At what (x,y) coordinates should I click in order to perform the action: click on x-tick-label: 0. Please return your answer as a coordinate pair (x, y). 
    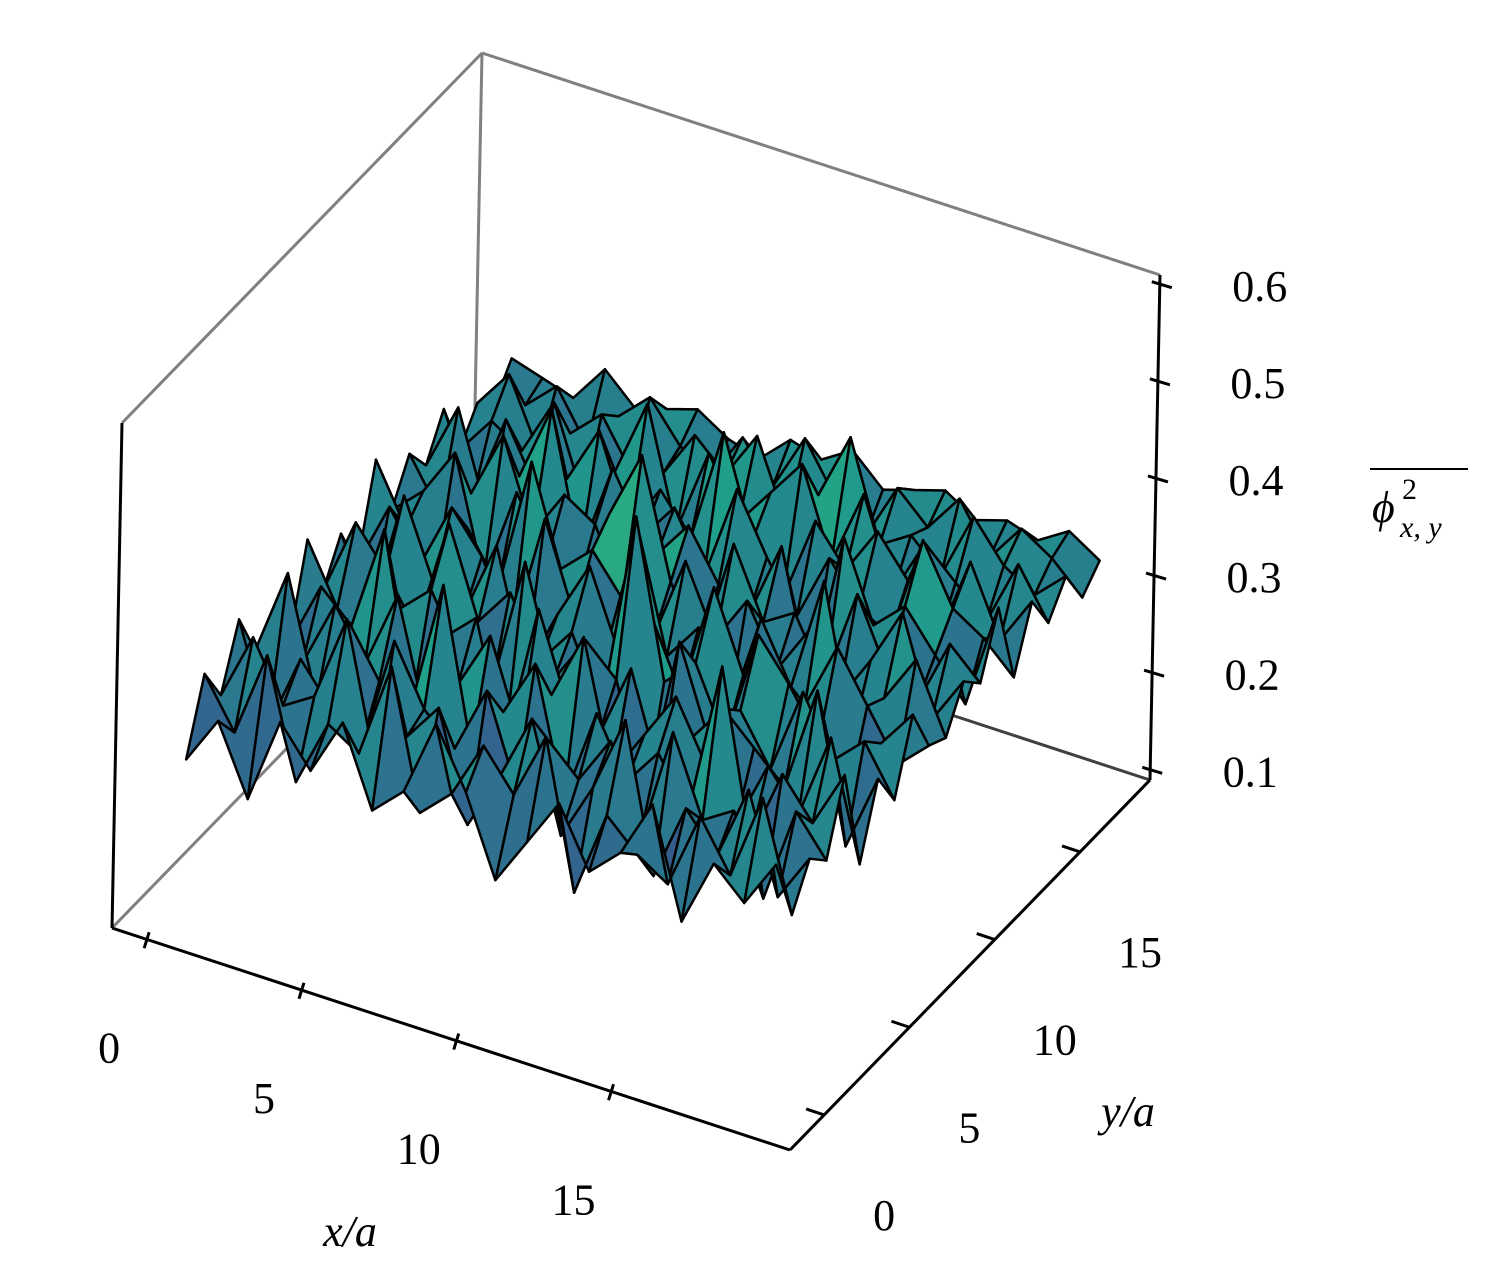
    Looking at the image, I should click on (109, 1047).